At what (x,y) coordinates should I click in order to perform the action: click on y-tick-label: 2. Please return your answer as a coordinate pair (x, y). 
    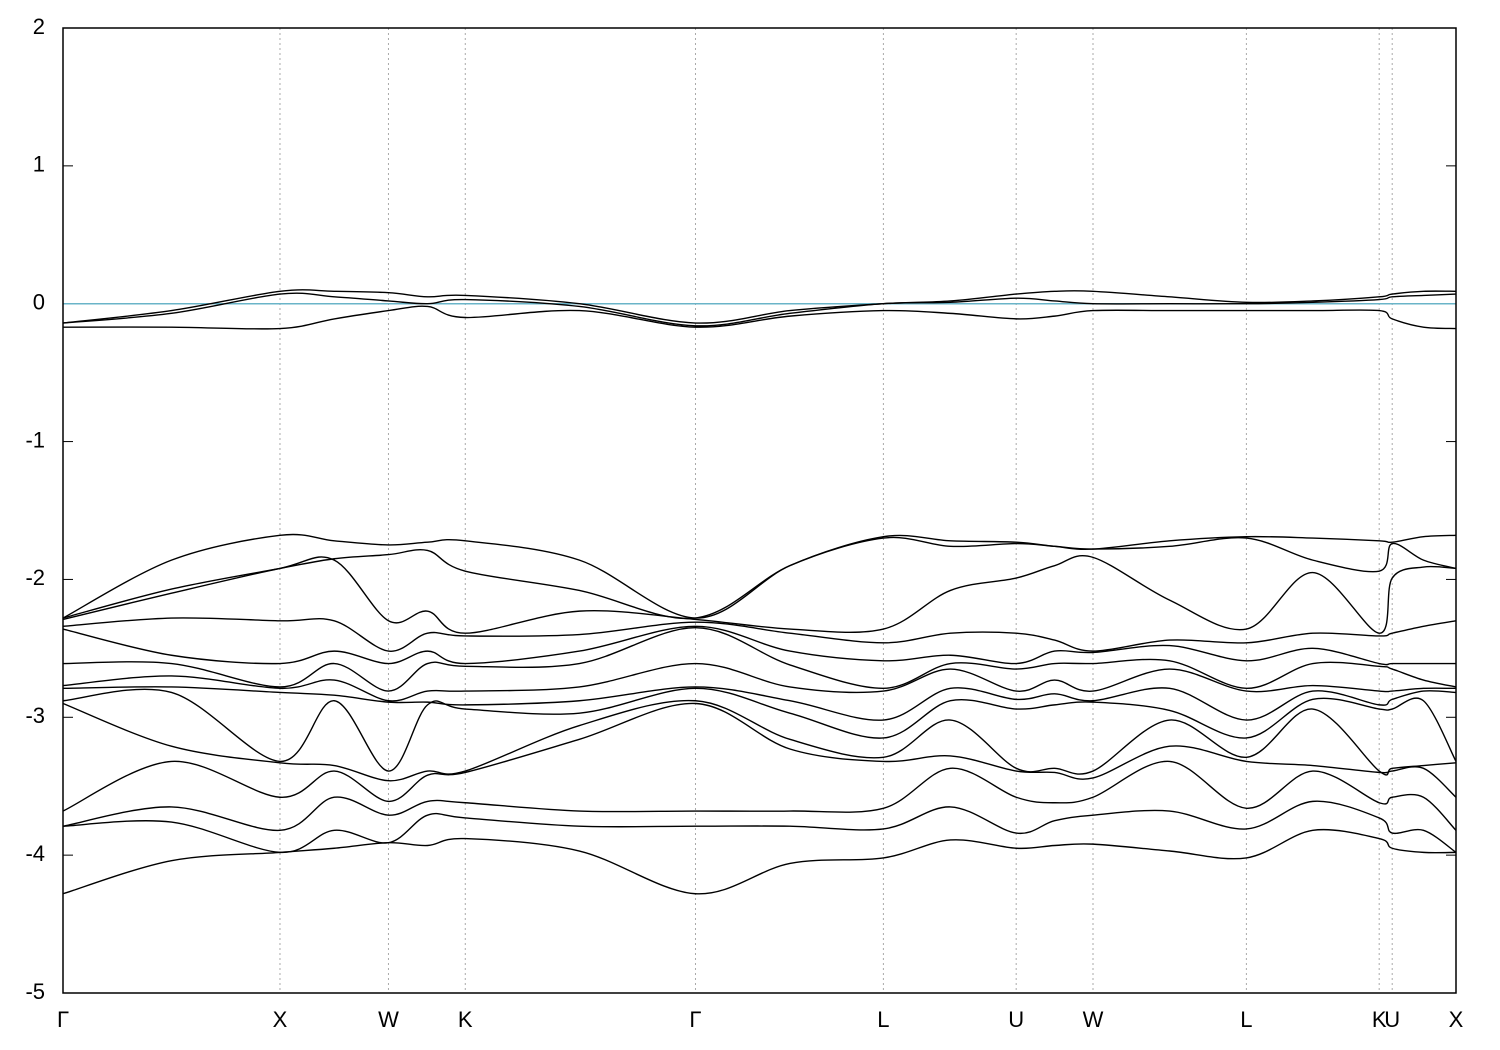
    Looking at the image, I should click on (39, 26).